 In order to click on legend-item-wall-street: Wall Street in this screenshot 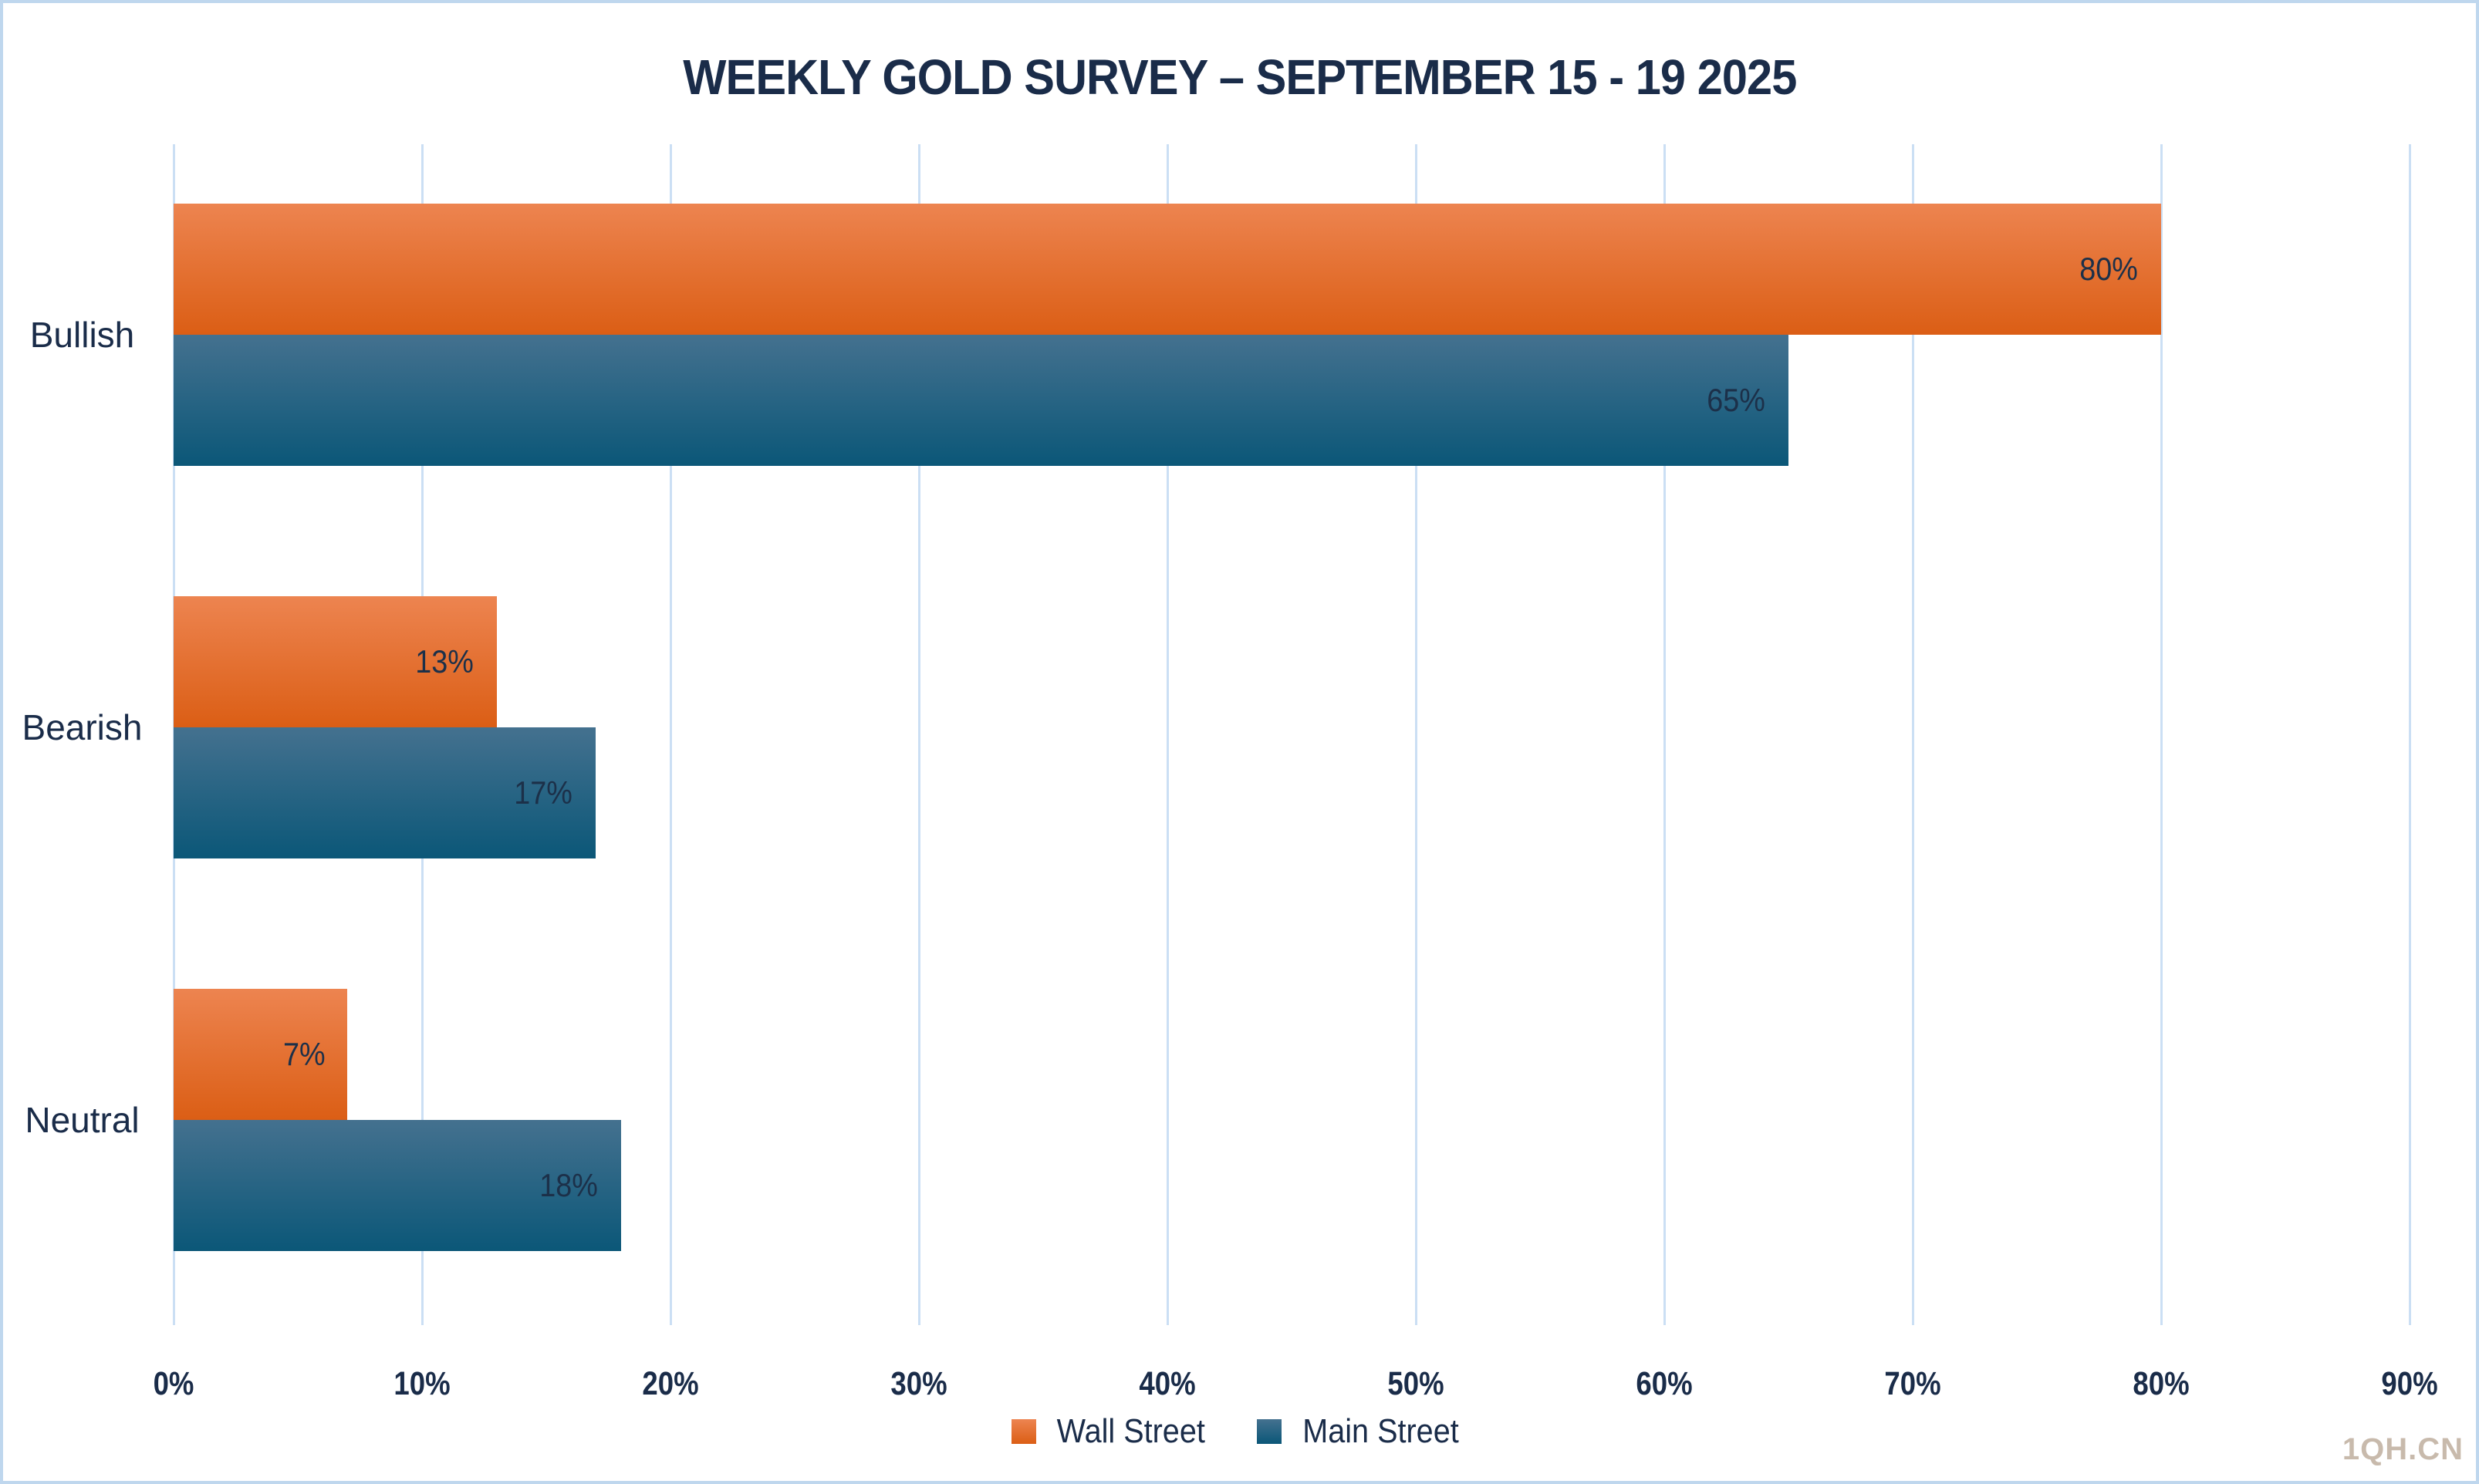, I will do `click(1113, 1431)`.